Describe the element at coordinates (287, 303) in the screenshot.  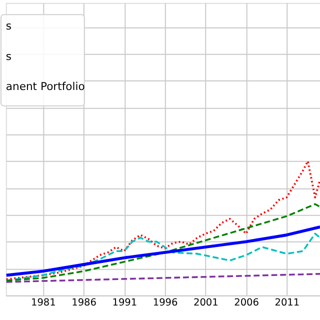
I see `x-tick-label: 2011` at that location.